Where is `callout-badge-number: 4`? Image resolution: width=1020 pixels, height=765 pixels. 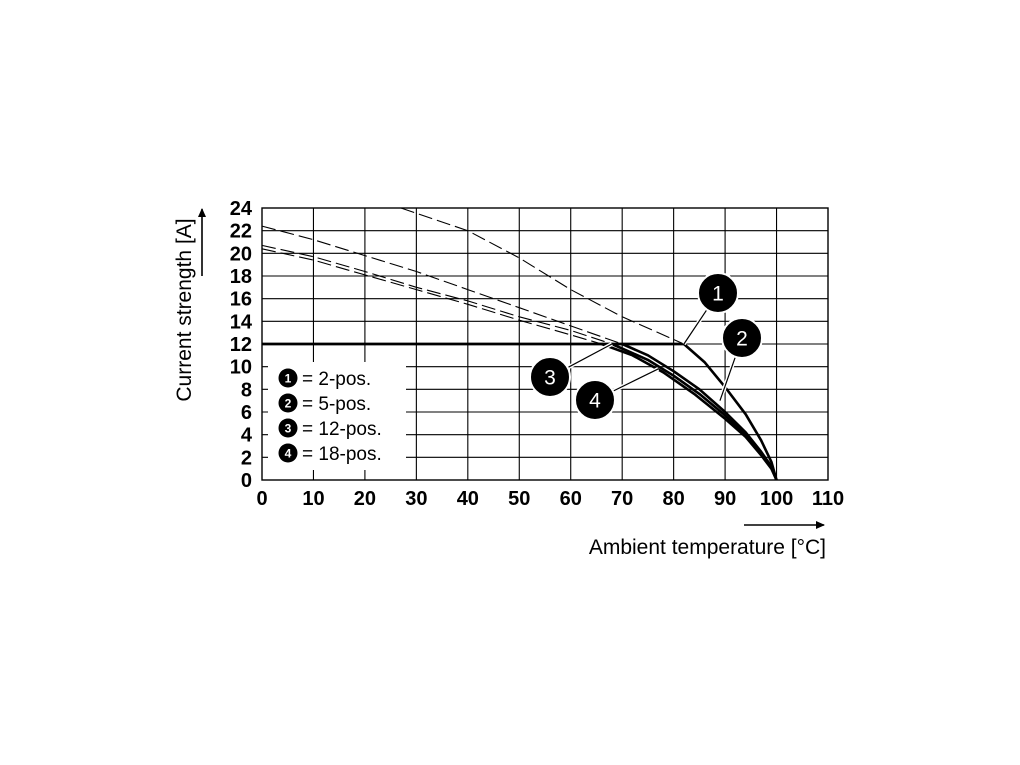 callout-badge-number: 4 is located at coordinates (595, 401).